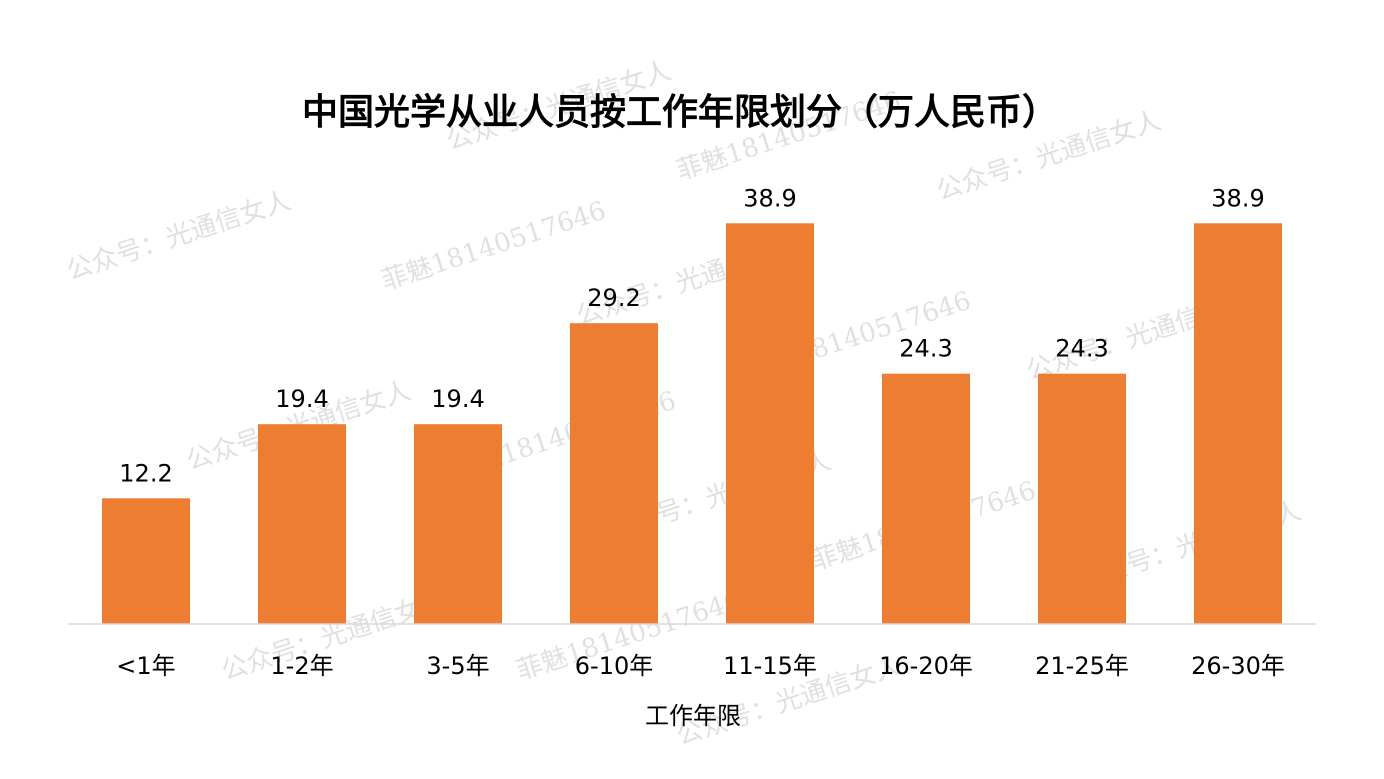 The image size is (1384, 779). What do you see at coordinates (770, 666) in the screenshot?
I see `x-tick-label-4: 11-15年` at bounding box center [770, 666].